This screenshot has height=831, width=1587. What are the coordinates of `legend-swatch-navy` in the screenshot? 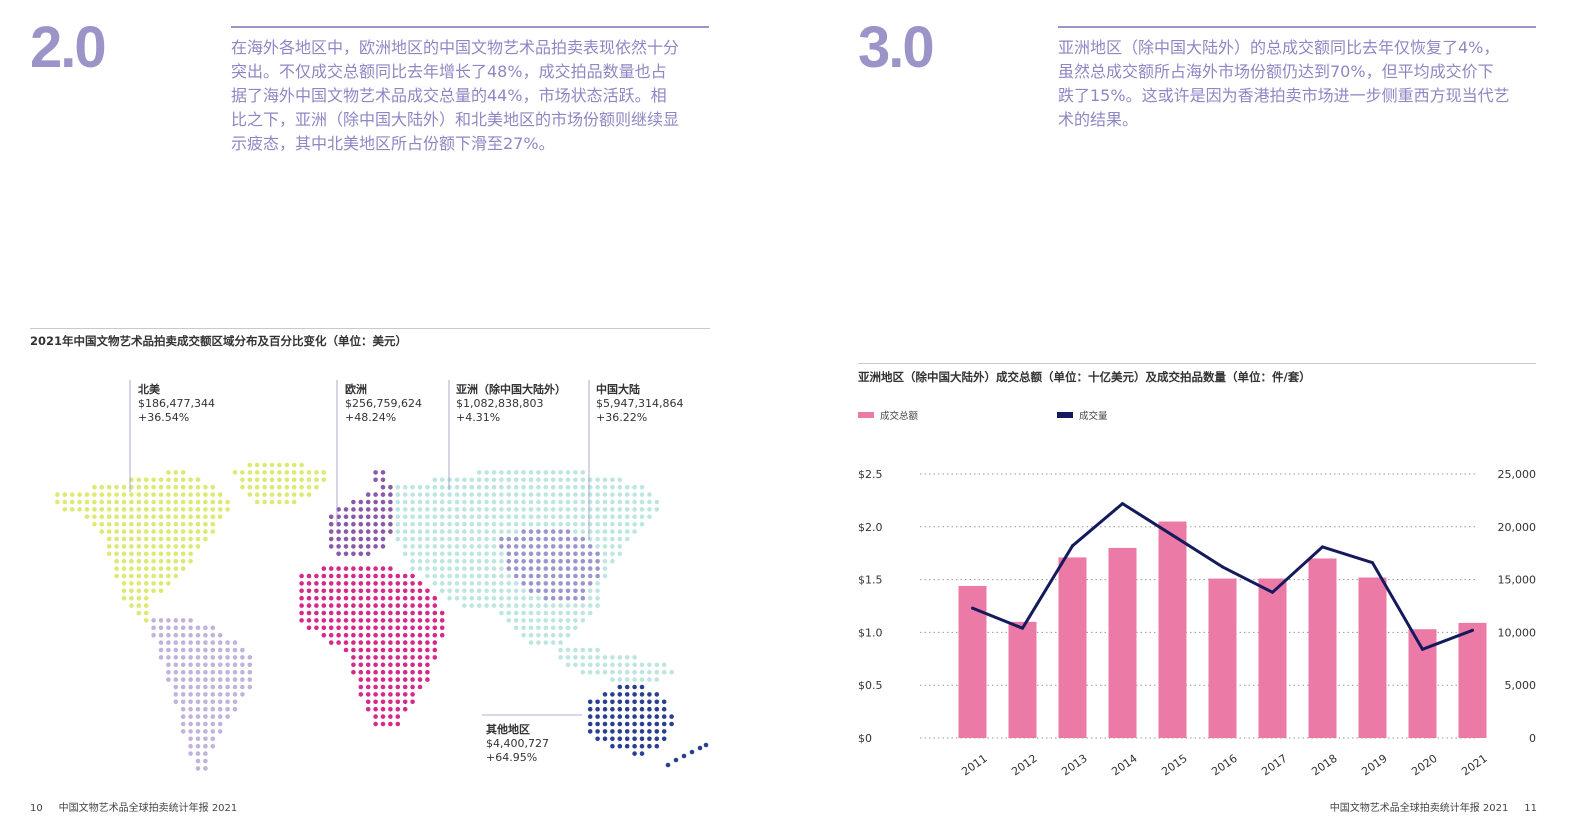 It's located at (1065, 415).